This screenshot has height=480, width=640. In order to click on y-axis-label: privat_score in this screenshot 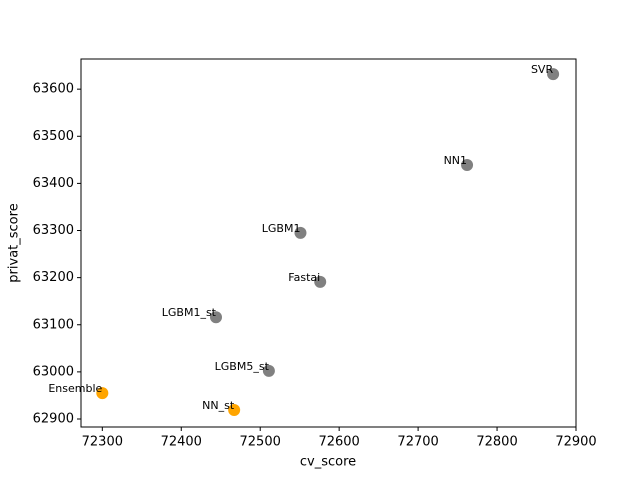, I will do `click(14, 242)`.